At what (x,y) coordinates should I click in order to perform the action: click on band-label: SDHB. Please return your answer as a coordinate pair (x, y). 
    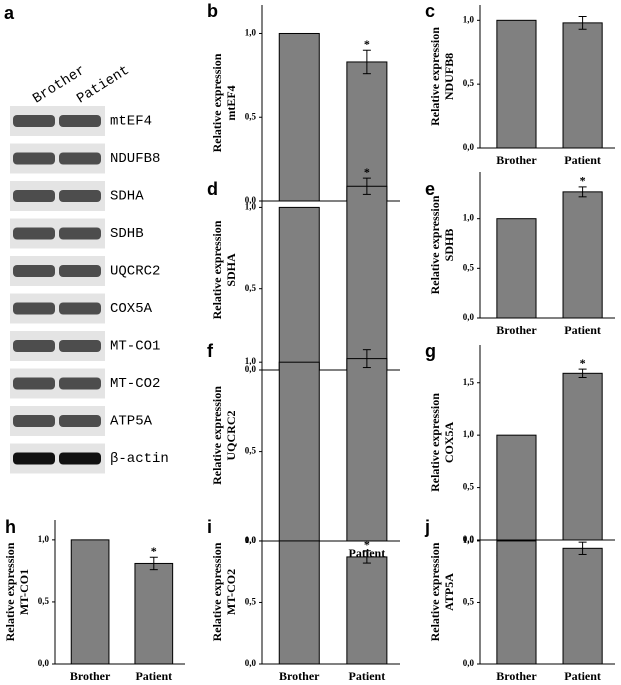
    Looking at the image, I should click on (127, 234).